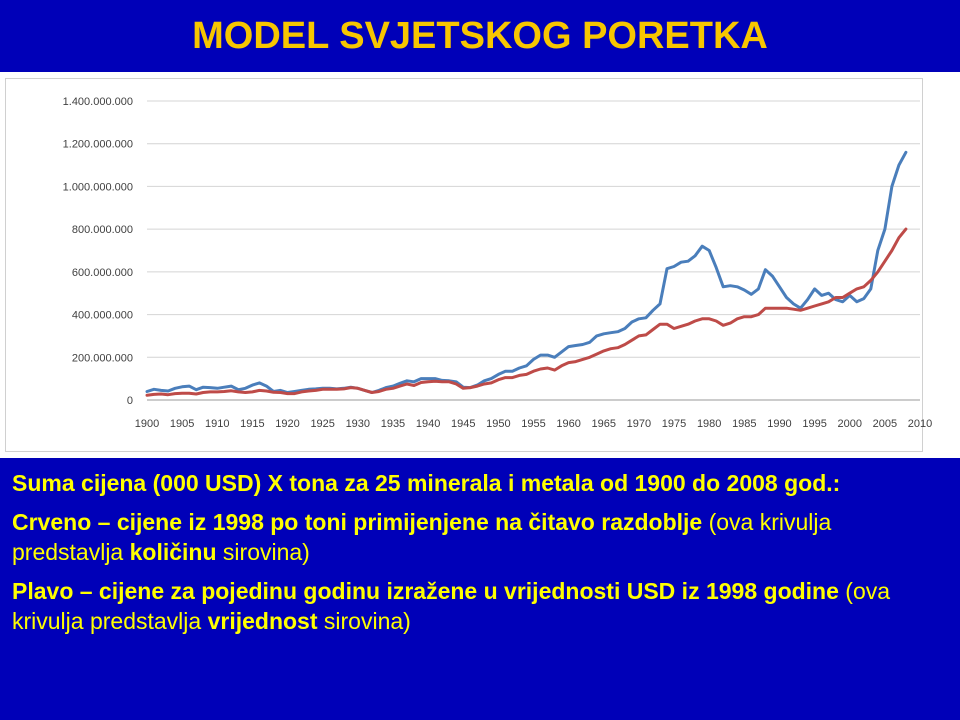 This screenshot has width=960, height=720. Describe the element at coordinates (98, 187) in the screenshot. I see `y-tick-label: 1.000.000.000` at that location.